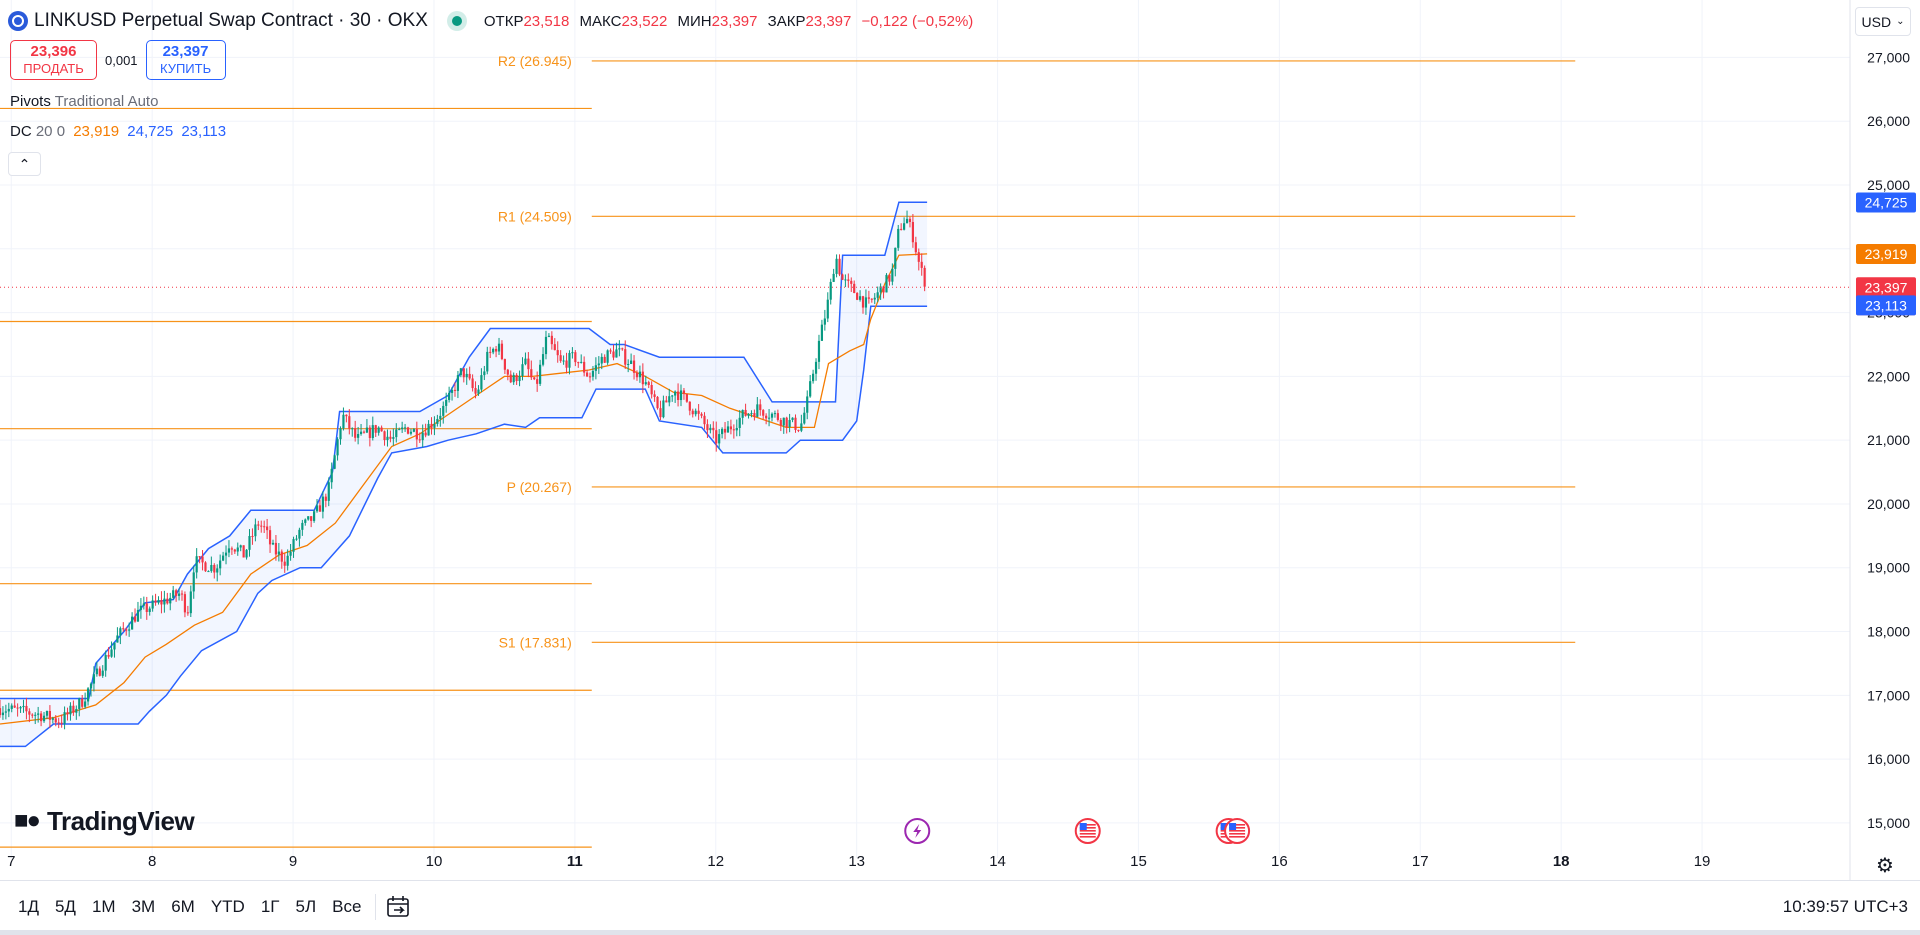 Image resolution: width=1920 pixels, height=935 pixels. I want to click on tradingview-logo: ■● TradingView, so click(104, 821).